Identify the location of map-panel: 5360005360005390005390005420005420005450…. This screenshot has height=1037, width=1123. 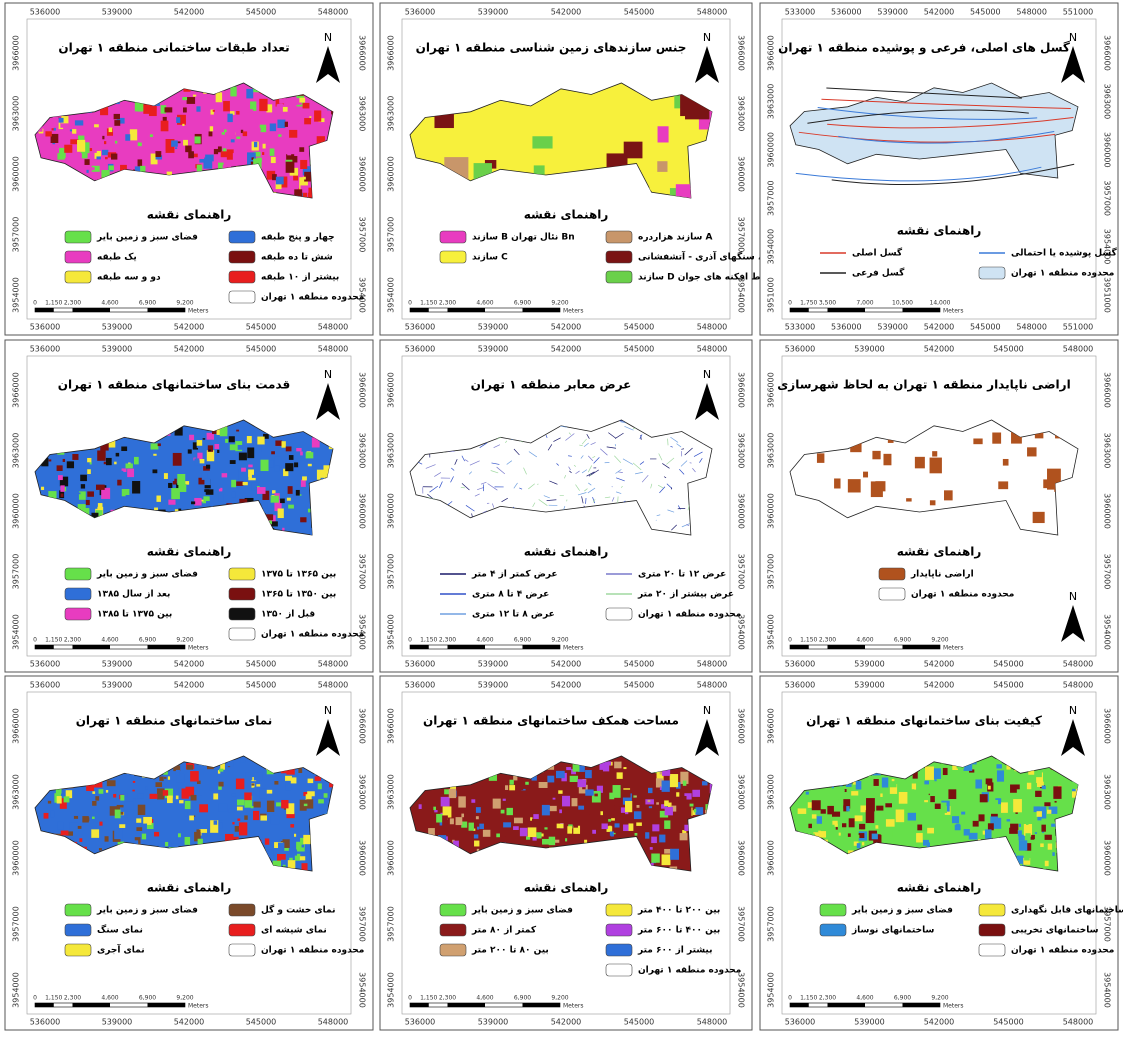
(566, 853).